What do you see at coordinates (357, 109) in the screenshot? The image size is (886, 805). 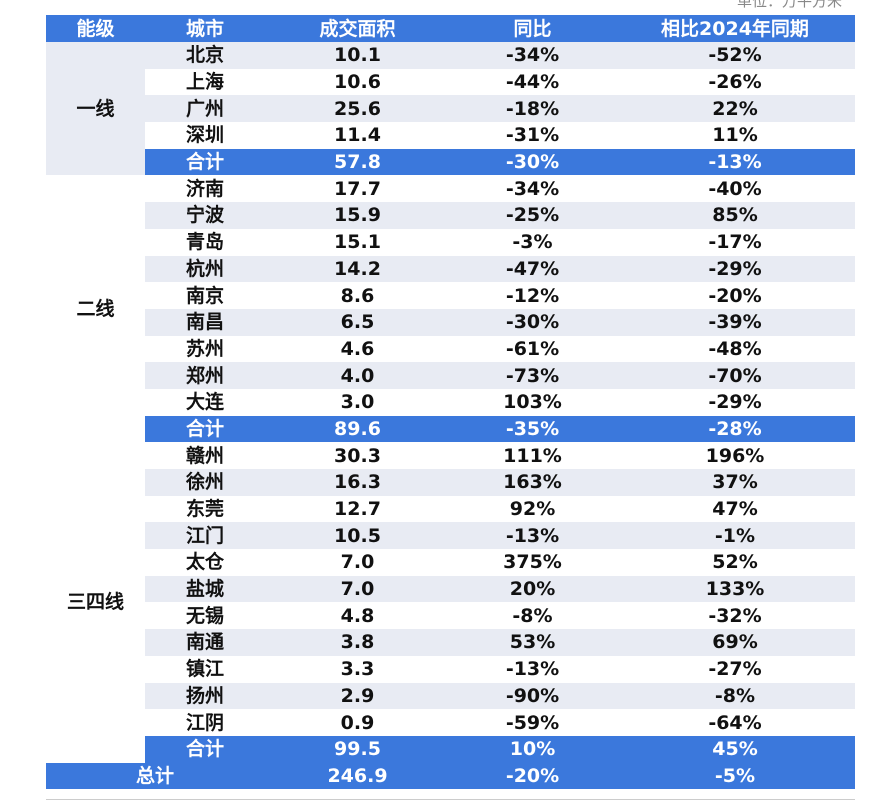 I see `area-cell: 25.6` at bounding box center [357, 109].